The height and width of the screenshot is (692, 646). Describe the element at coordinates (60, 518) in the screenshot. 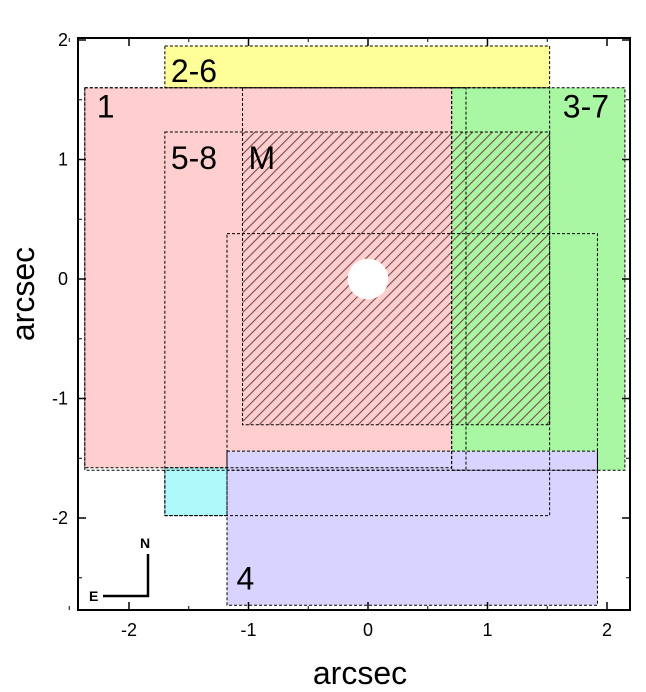

I see `y-tick-label: -2` at that location.